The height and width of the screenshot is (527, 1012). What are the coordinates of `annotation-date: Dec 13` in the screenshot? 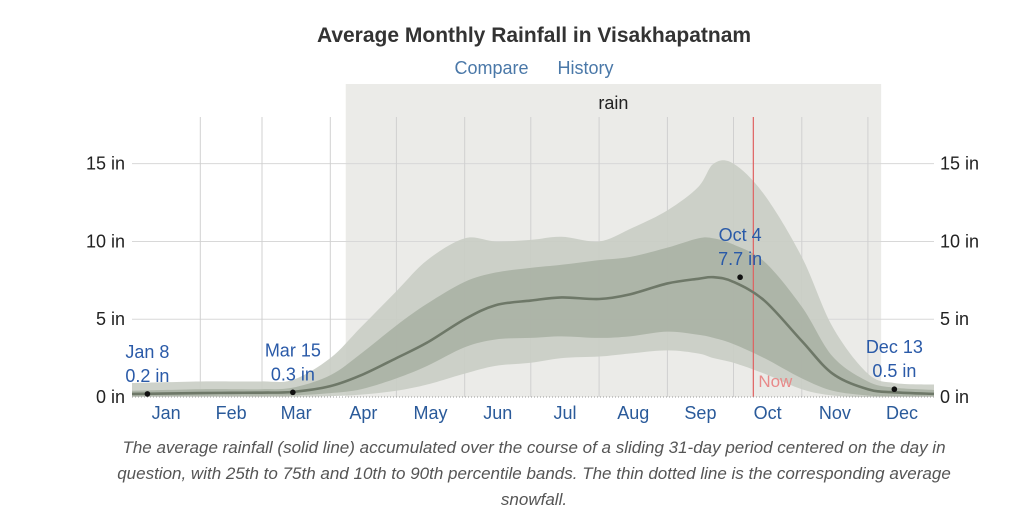 It's located at (894, 347).